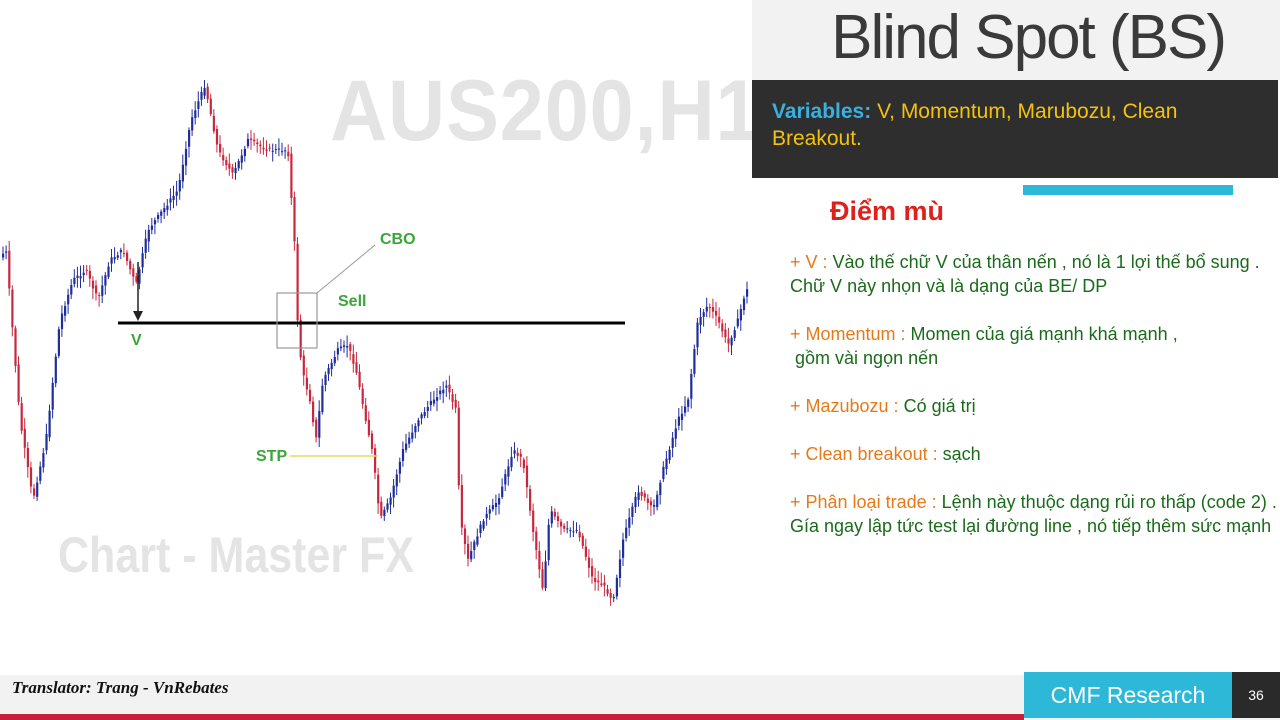 The image size is (1280, 720). Describe the element at coordinates (1128, 695) in the screenshot. I see `brand-badge: CMF Research` at that location.